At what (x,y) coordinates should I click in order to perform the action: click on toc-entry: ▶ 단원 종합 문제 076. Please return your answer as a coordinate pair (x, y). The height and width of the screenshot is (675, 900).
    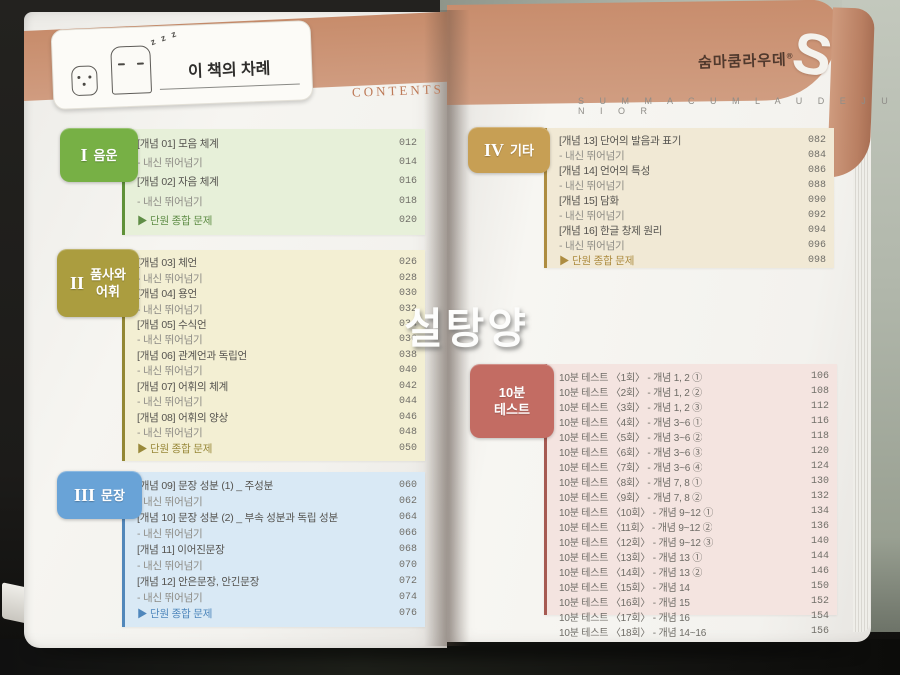
    Looking at the image, I should click on (277, 613).